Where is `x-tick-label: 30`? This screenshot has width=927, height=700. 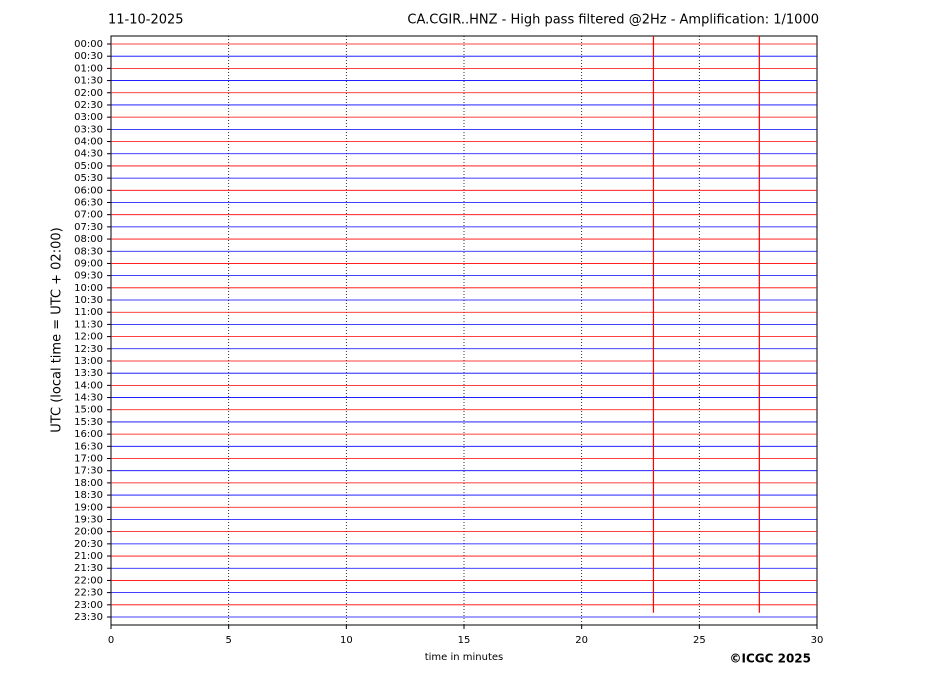
x-tick-label: 30 is located at coordinates (817, 640).